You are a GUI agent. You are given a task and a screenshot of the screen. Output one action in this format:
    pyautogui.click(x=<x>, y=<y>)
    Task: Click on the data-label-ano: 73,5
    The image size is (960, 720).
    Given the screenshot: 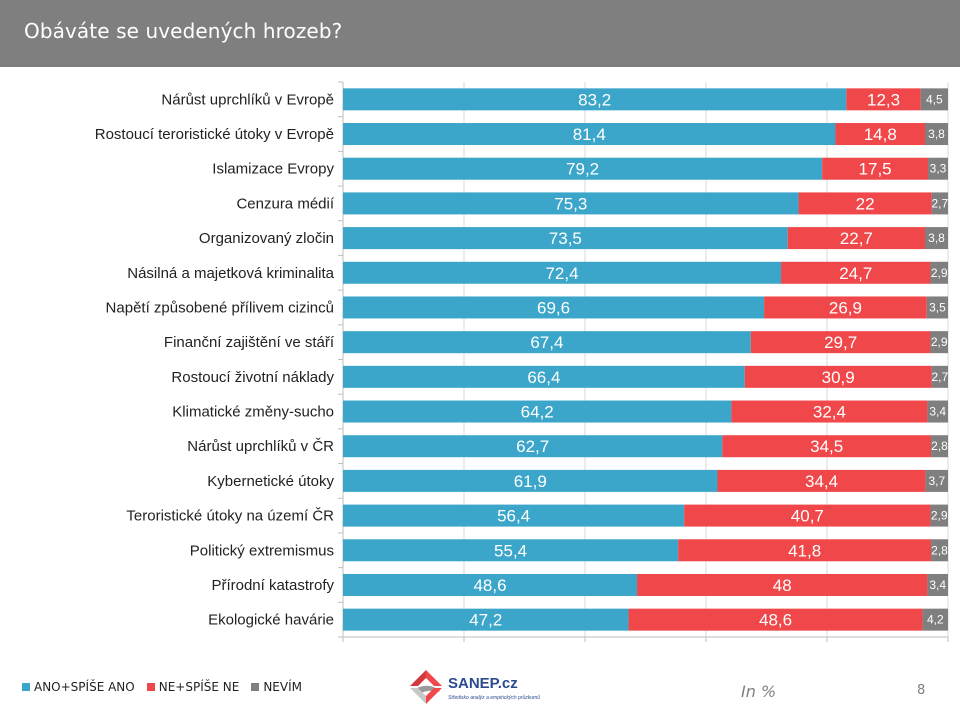 What is the action you would take?
    pyautogui.click(x=565, y=238)
    